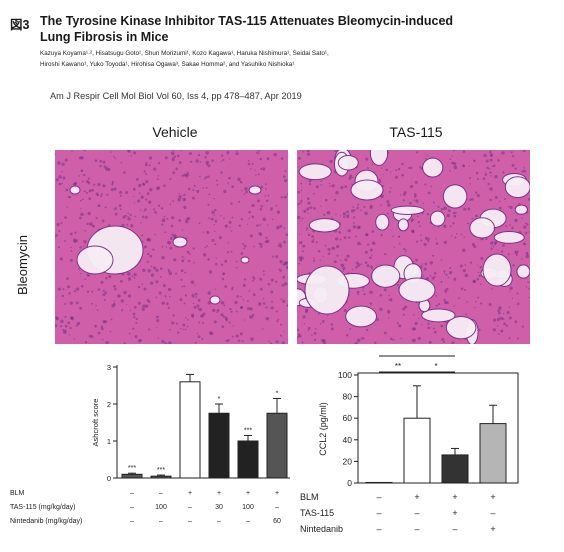  Describe the element at coordinates (104, 37) in the screenshot. I see `paper-title-line-2: Lung Fibrosis in Mice` at that location.